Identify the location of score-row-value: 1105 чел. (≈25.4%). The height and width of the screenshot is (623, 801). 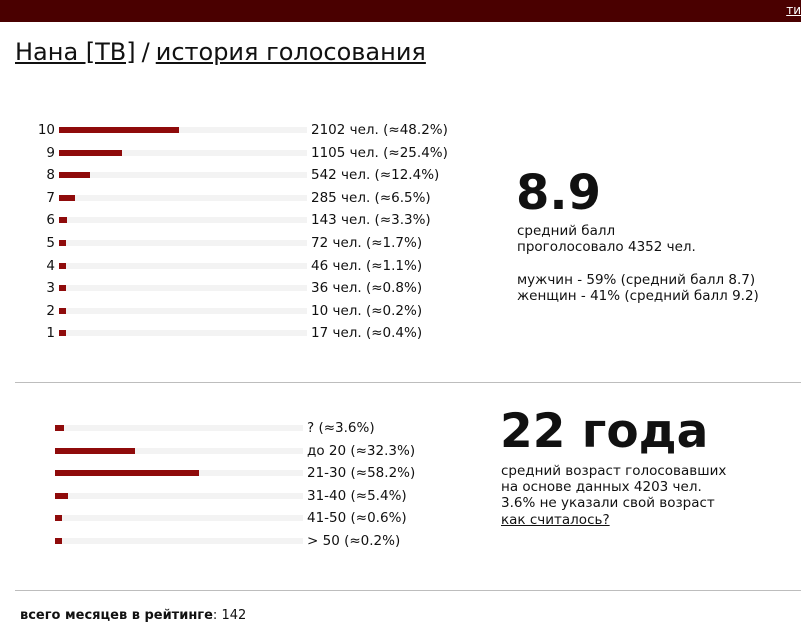
(379, 152).